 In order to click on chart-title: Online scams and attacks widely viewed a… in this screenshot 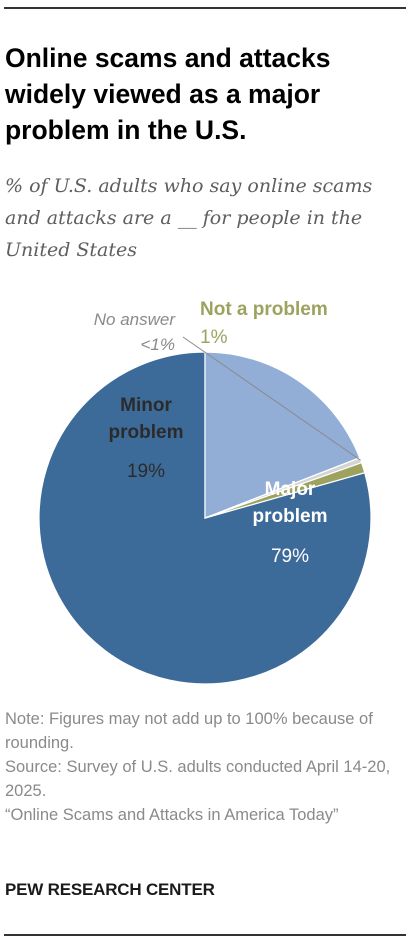, I will do `click(168, 94)`.